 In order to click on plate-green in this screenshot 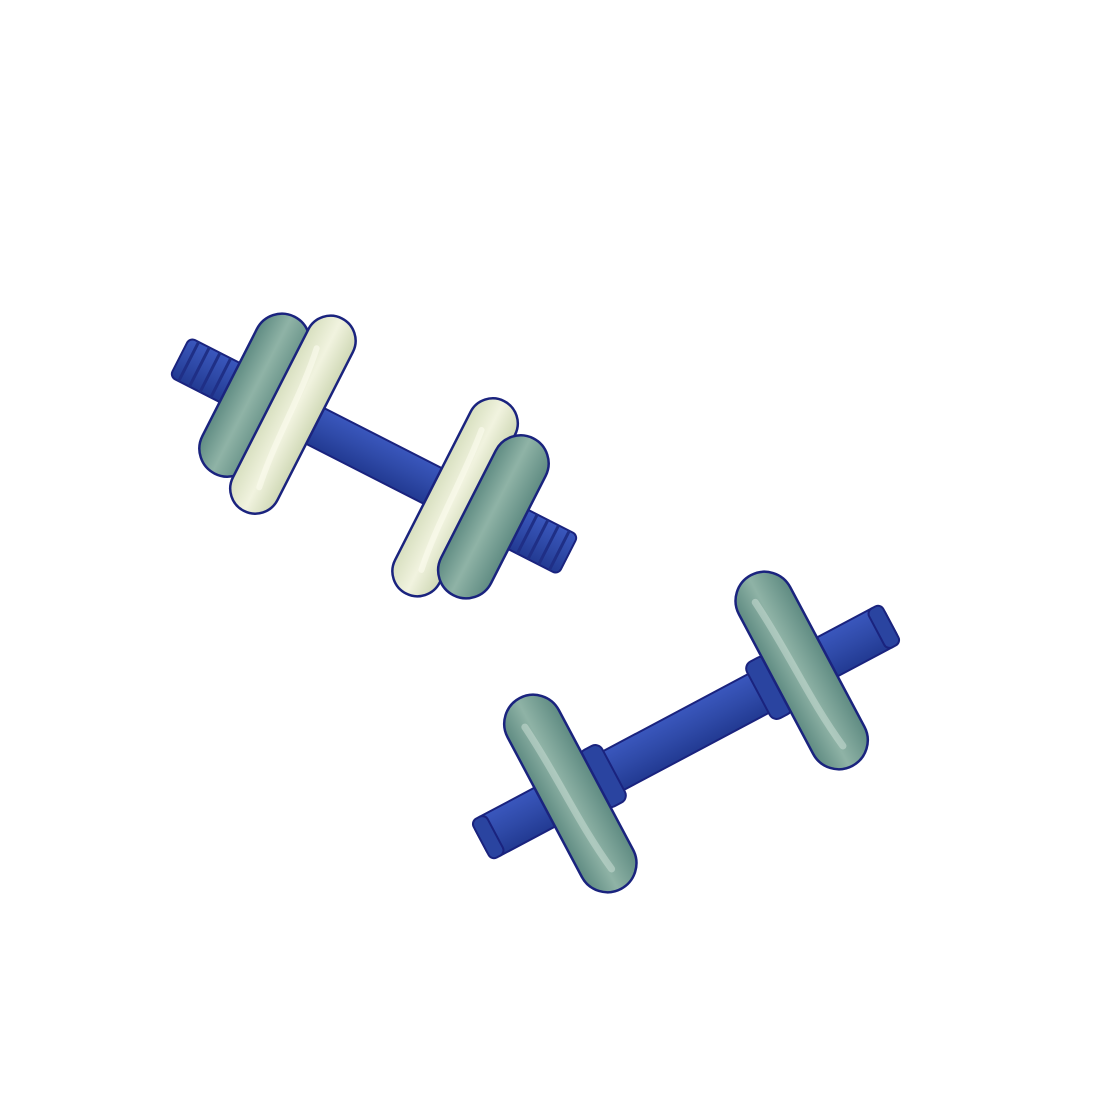, I will do `click(493, 517)`.